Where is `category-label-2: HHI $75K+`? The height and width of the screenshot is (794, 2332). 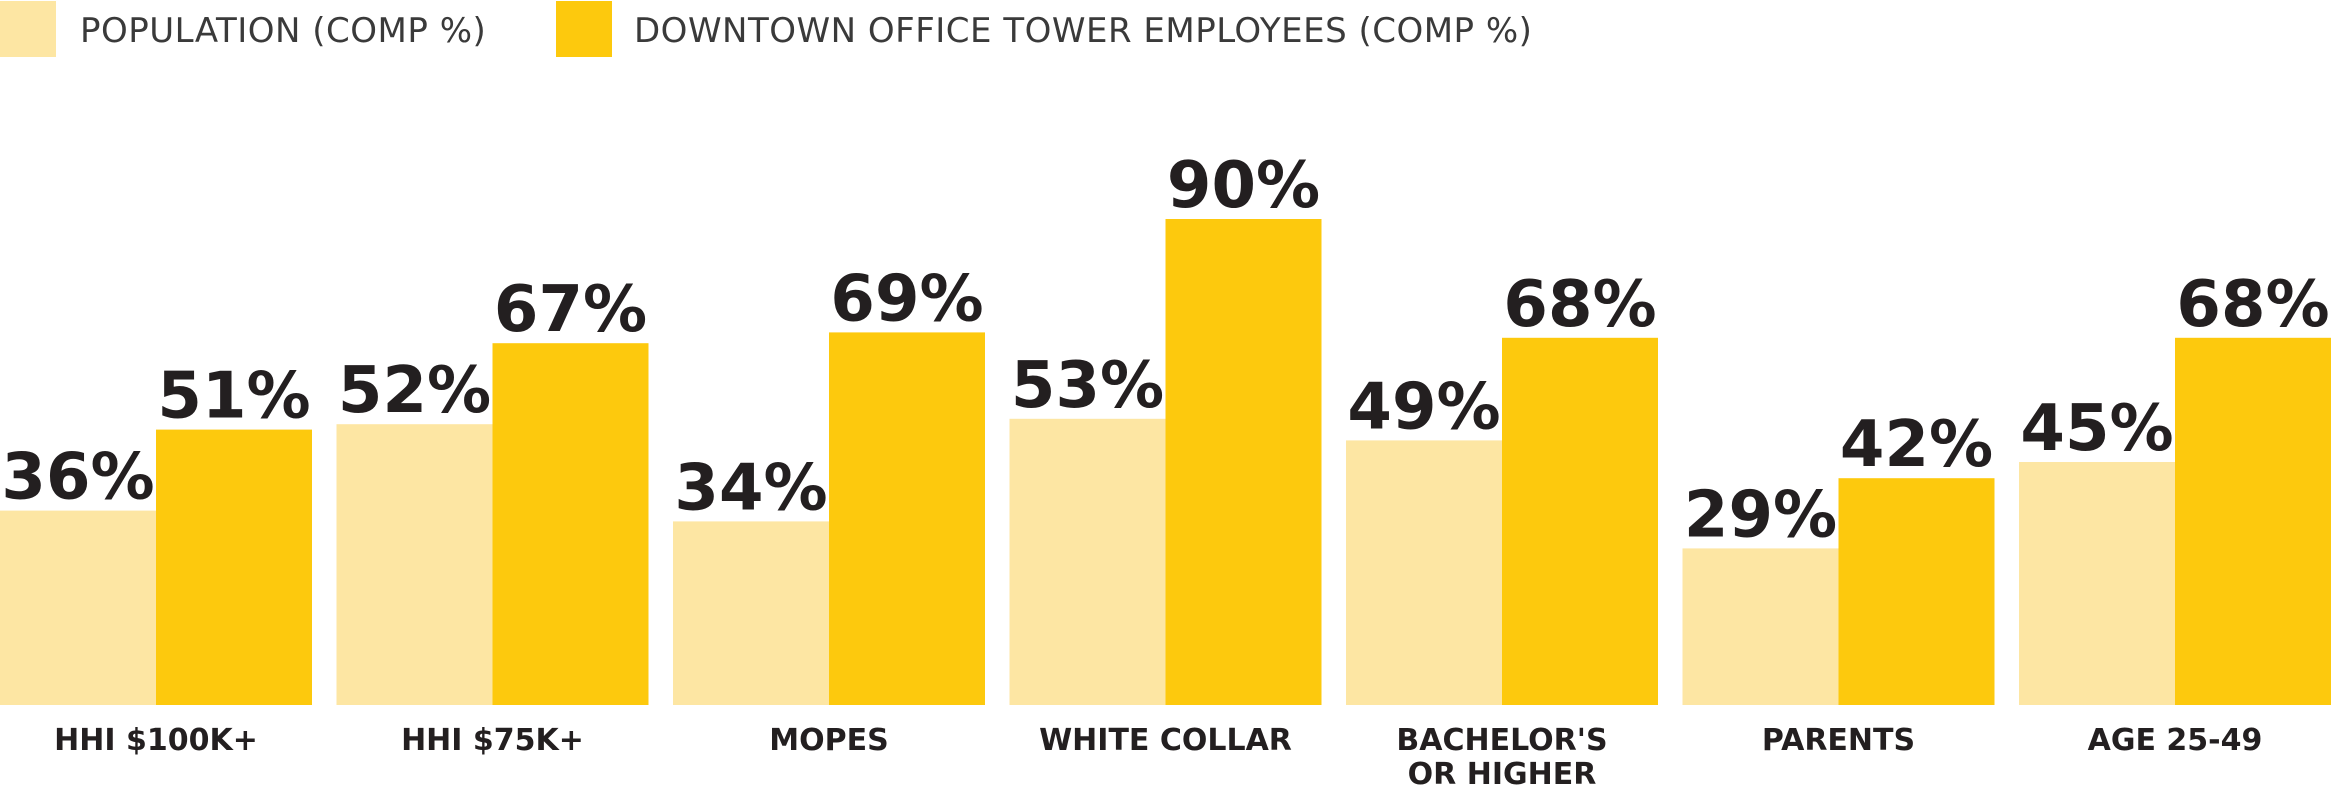 category-label-2: HHI $75K+ is located at coordinates (492, 740).